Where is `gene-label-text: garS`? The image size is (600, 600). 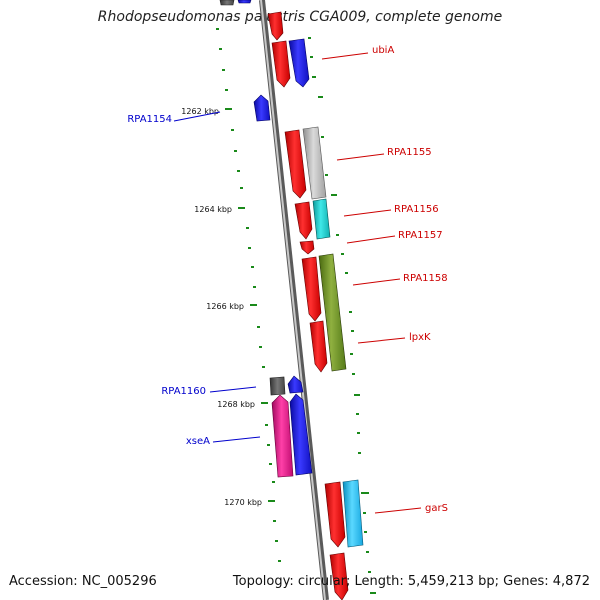
gene-label-text: garS is located at coordinates (436, 508).